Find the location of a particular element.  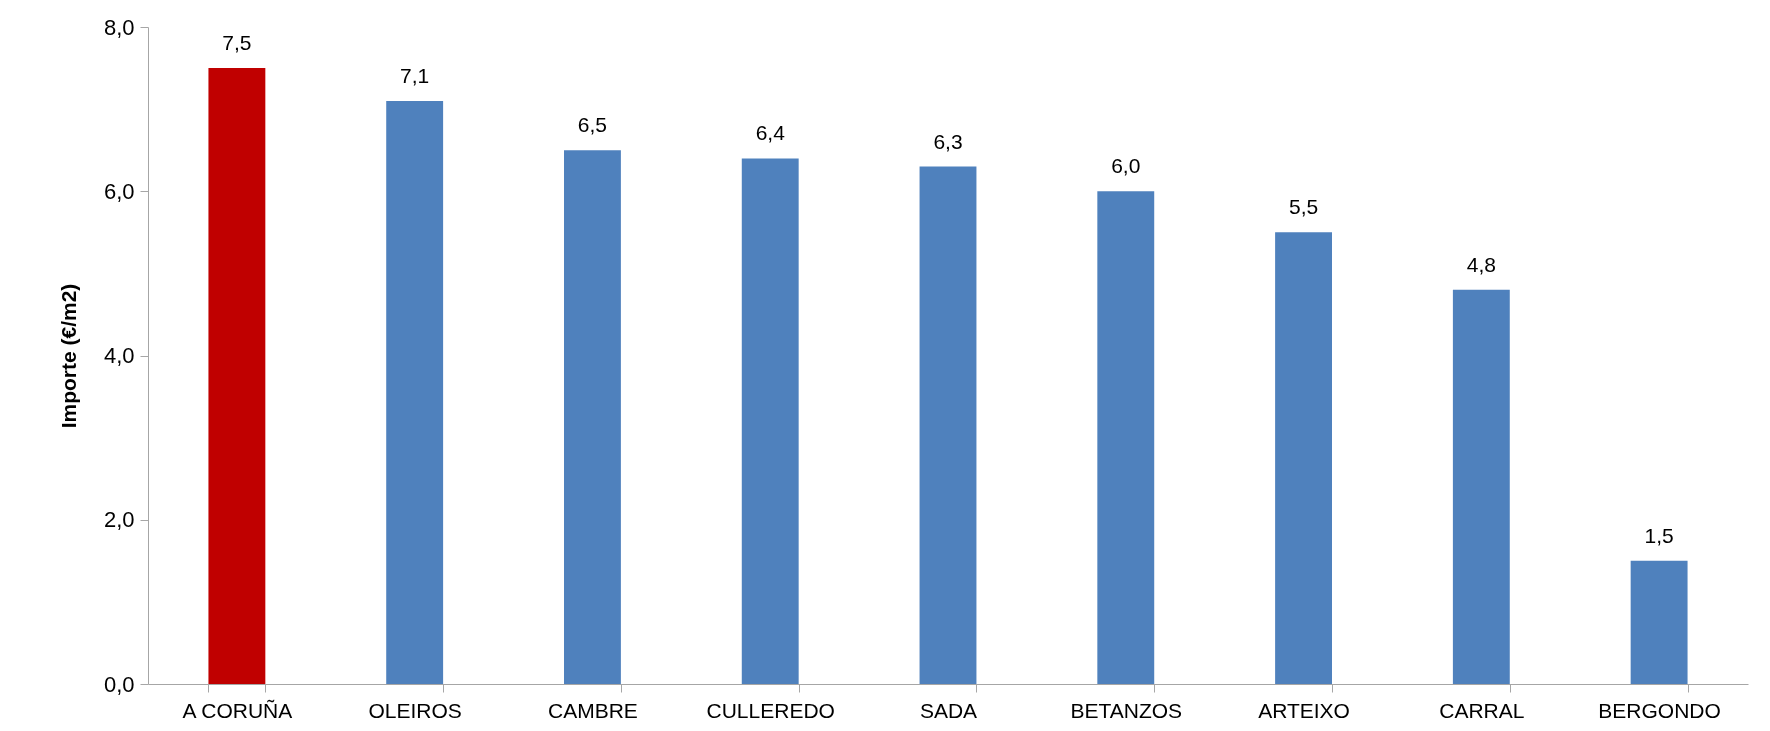

data-label: 6,3 is located at coordinates (948, 141).